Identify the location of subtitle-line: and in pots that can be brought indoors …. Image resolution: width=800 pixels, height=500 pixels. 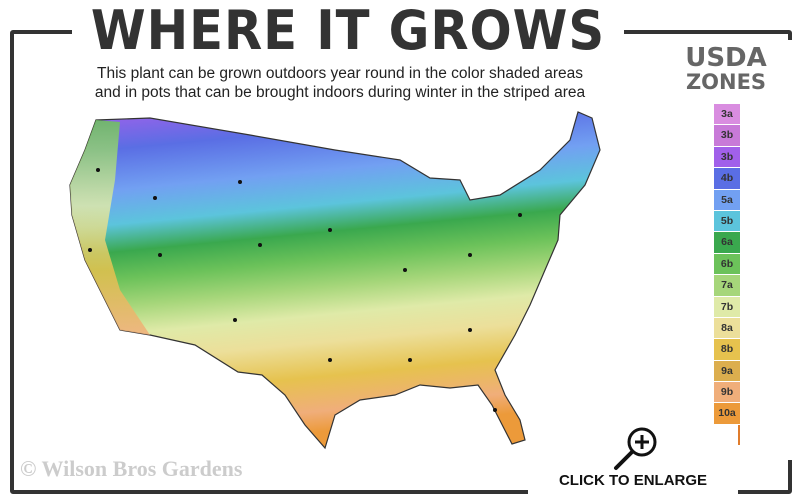
(340, 92).